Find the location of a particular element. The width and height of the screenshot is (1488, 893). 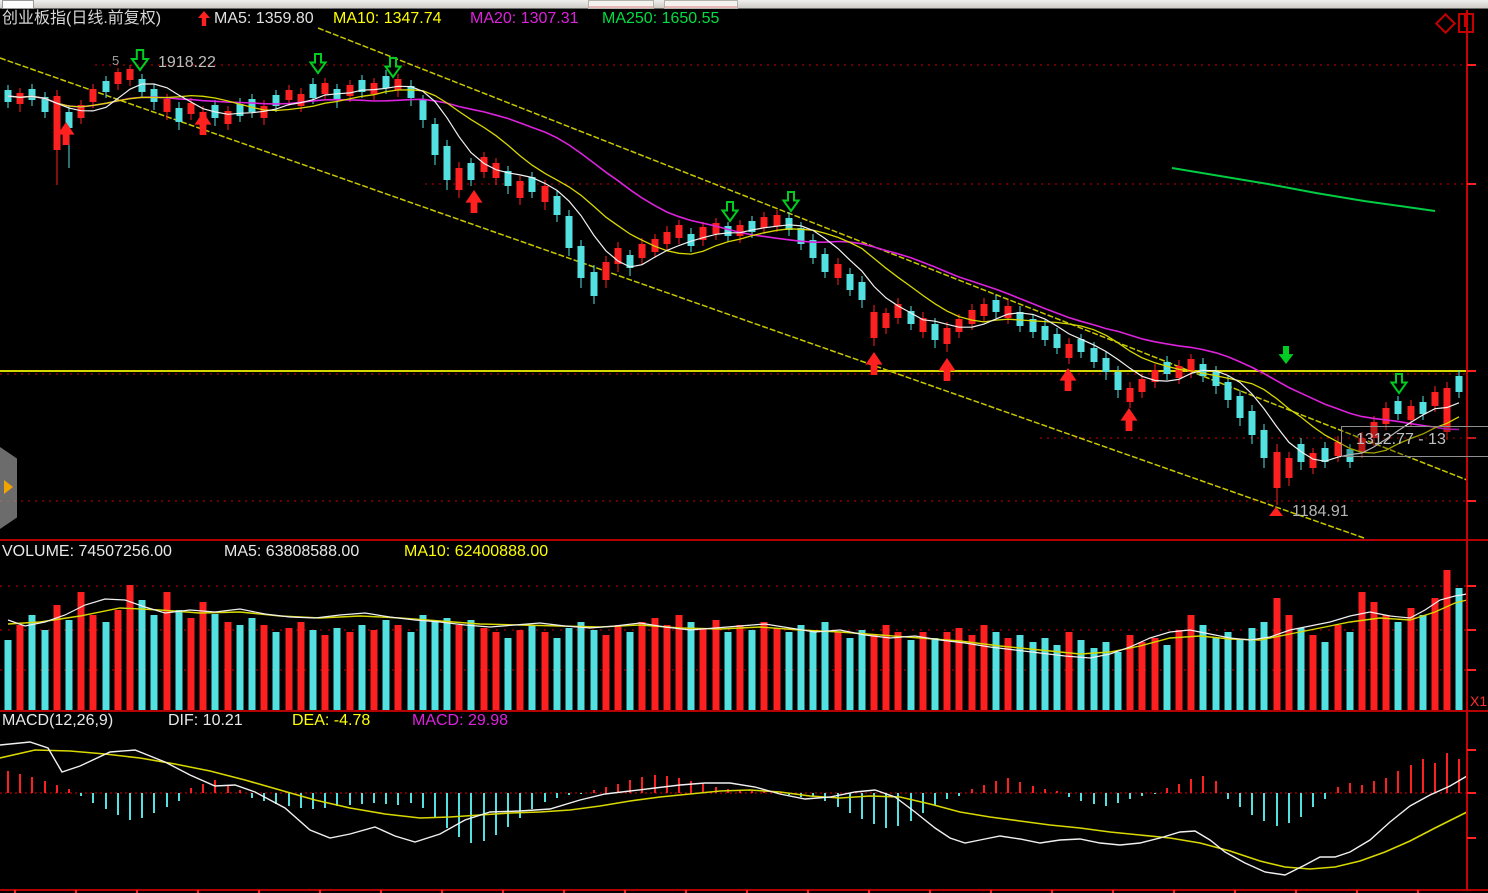

macd-name: MACD(12,26,9) is located at coordinates (58, 720).